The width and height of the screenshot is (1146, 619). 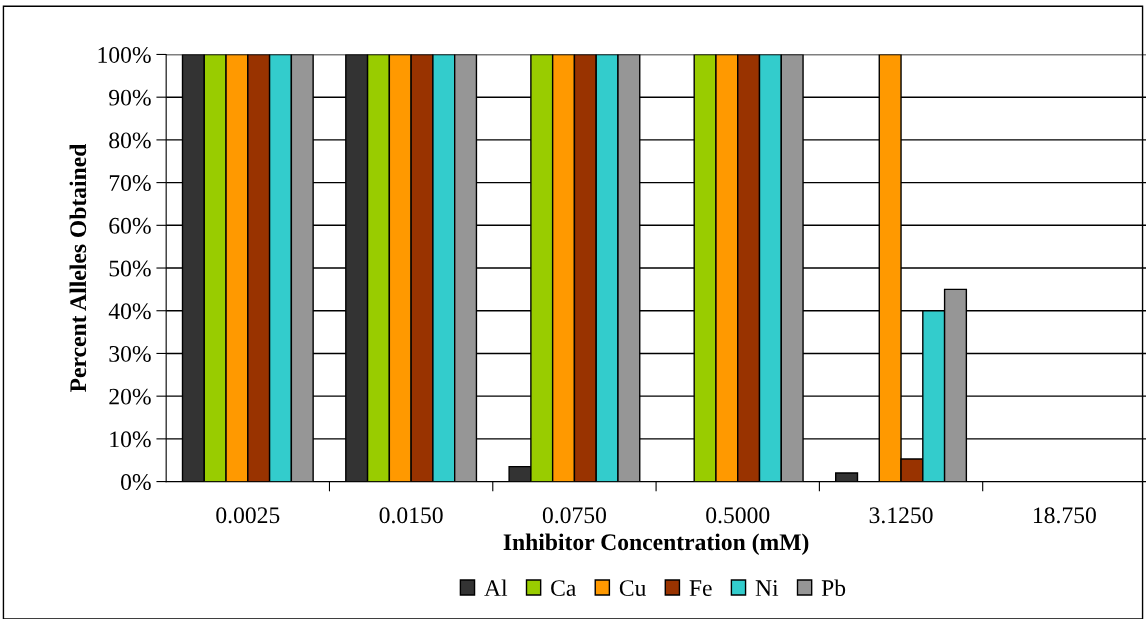 What do you see at coordinates (130, 353) in the screenshot?
I see `y-tick-label: 30%` at bounding box center [130, 353].